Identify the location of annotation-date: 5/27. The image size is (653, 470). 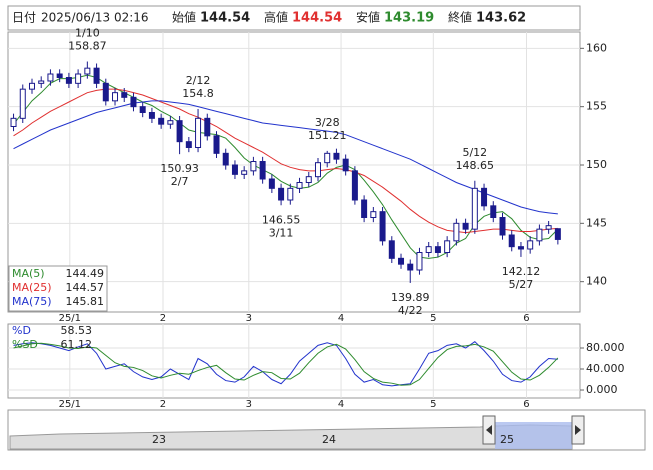
(521, 284).